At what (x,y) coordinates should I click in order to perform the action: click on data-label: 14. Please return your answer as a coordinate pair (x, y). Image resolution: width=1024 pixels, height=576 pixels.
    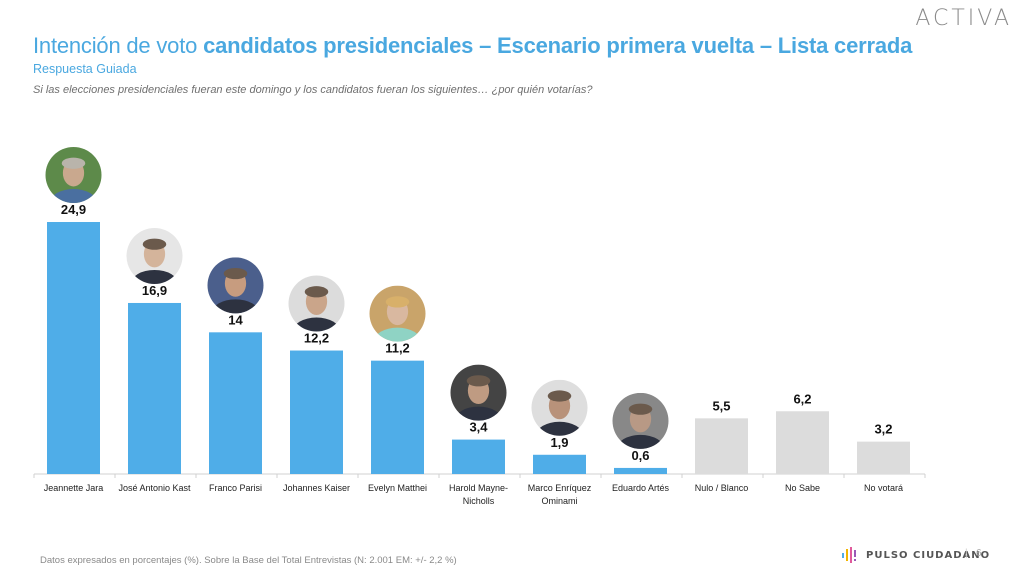
    Looking at the image, I should click on (235, 319).